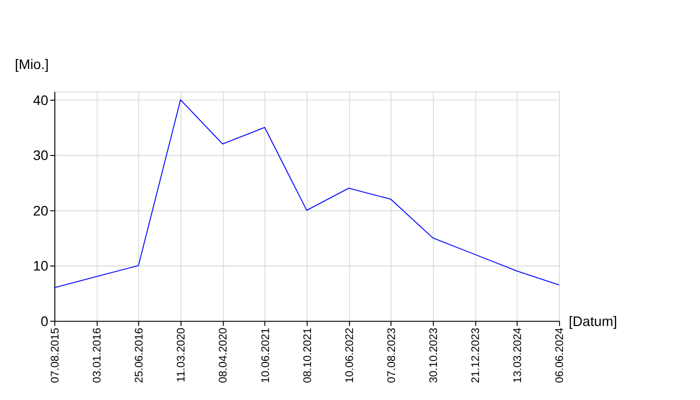 The height and width of the screenshot is (400, 700). What do you see at coordinates (40, 210) in the screenshot?
I see `y-tick-label: 20` at bounding box center [40, 210].